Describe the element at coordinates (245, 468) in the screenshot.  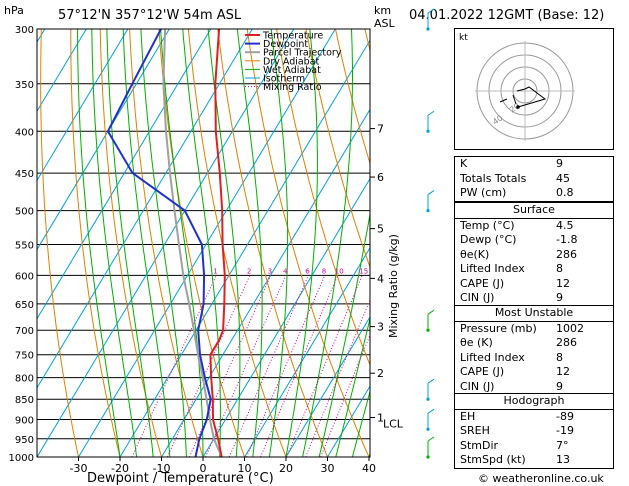
I see `x-tick-label: 10` at that location.